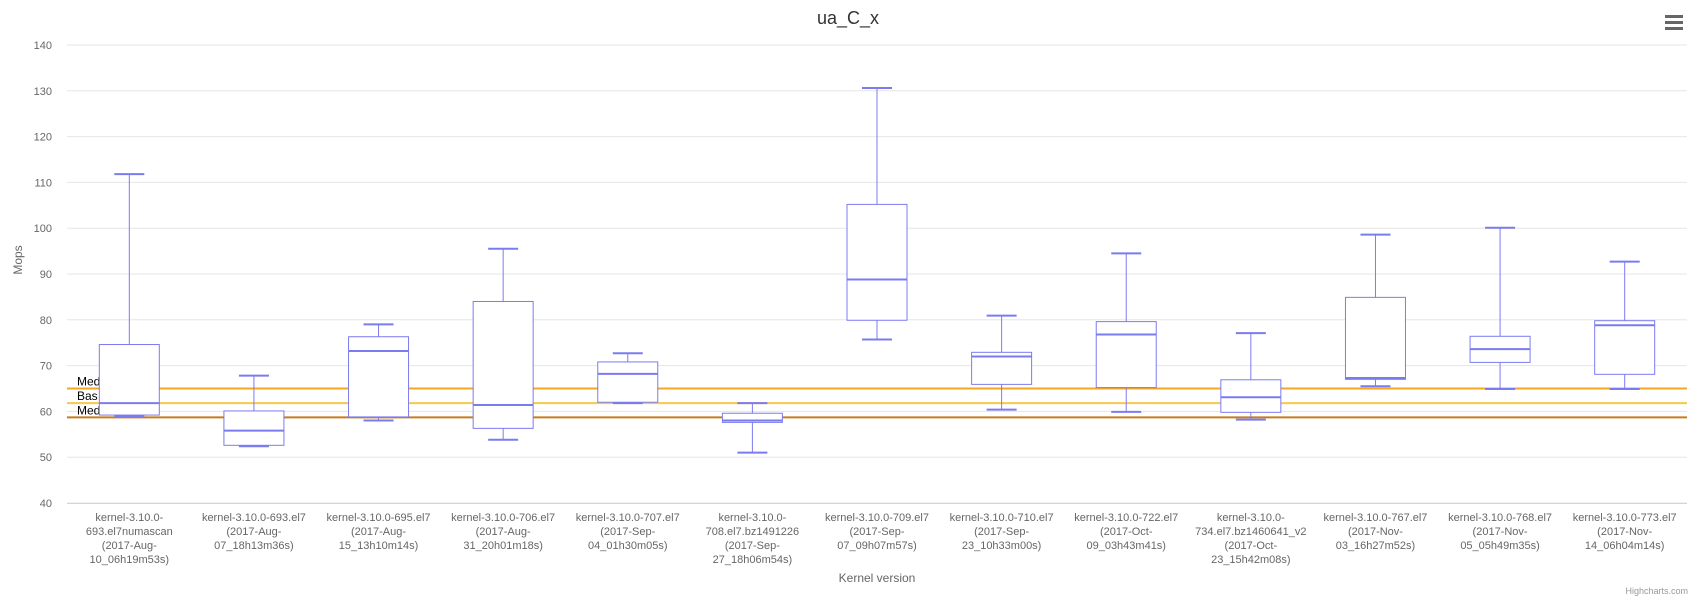  What do you see at coordinates (753, 532) in the screenshot?
I see `x-tick-label-line: 708.el7.bz1491226` at bounding box center [753, 532].